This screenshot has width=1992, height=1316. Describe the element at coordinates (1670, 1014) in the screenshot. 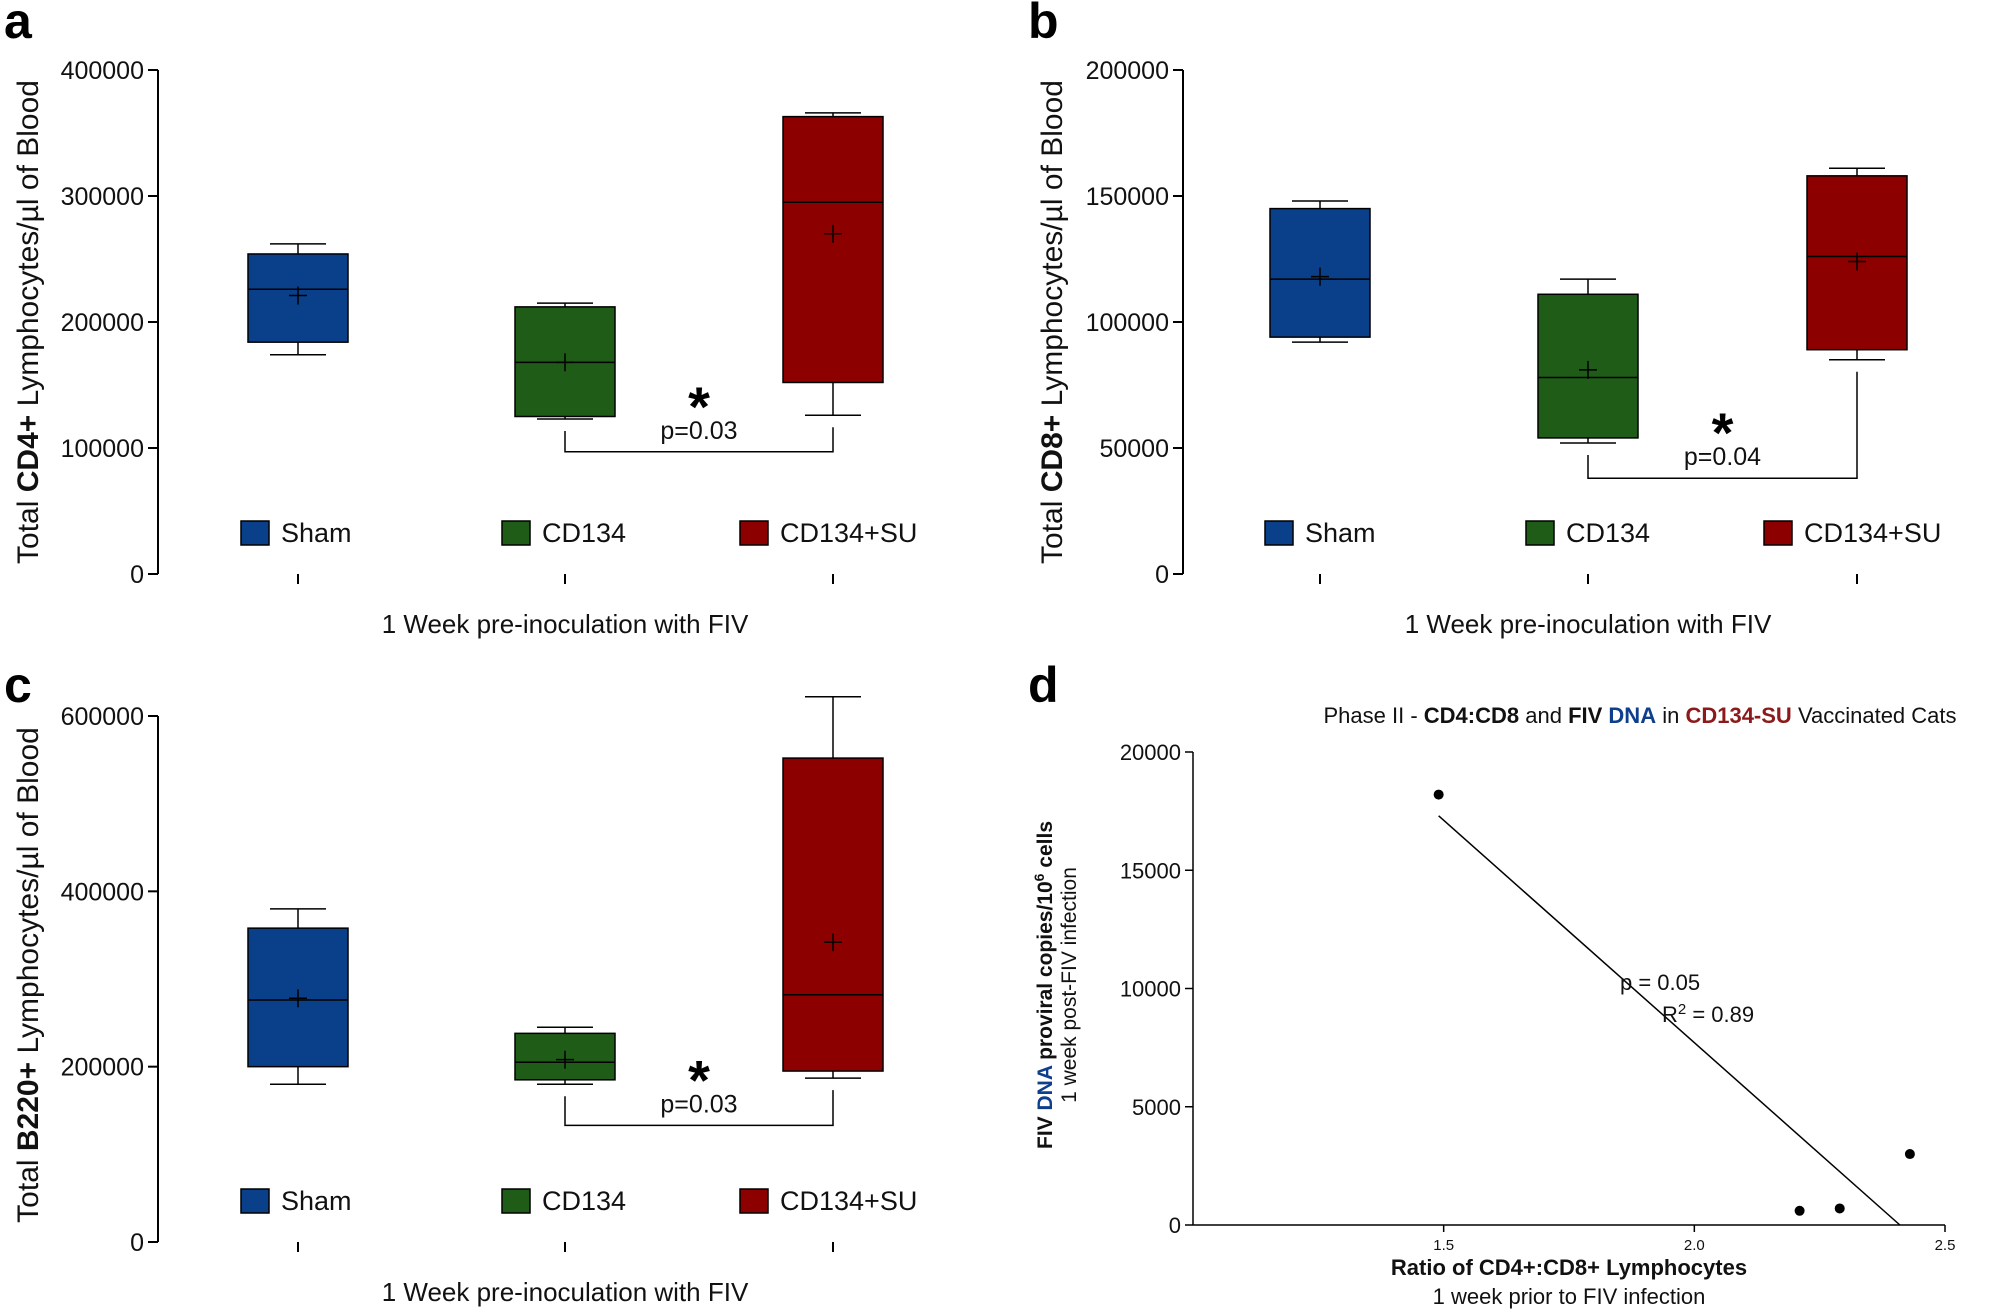

I see `r2-base: R` at that location.